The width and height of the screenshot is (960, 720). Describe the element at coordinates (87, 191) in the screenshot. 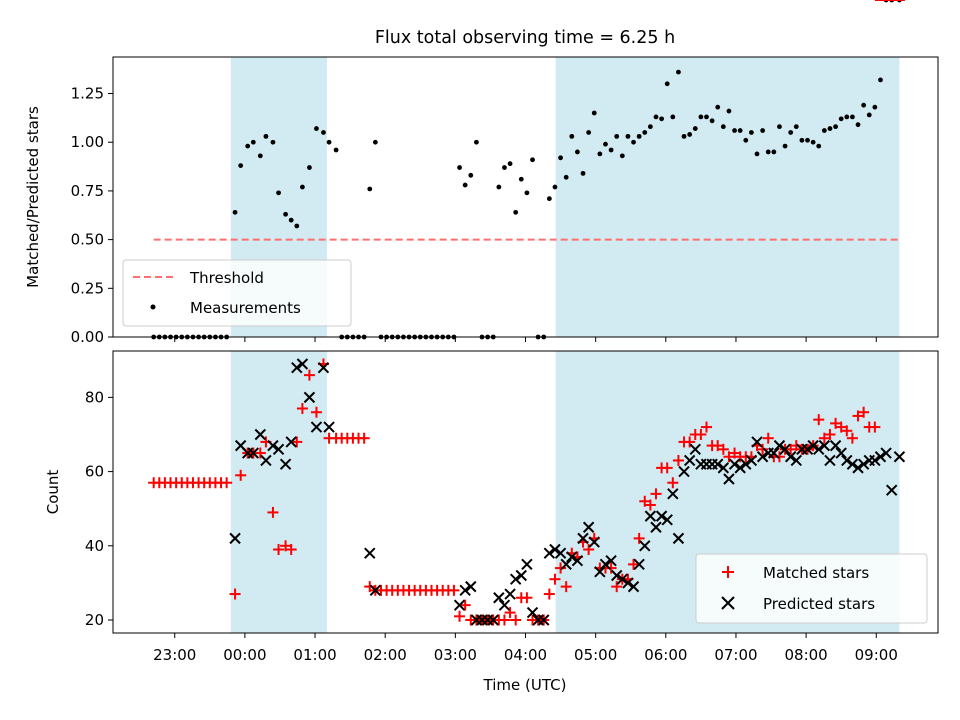

I see `y-tick-label: 0.75` at that location.